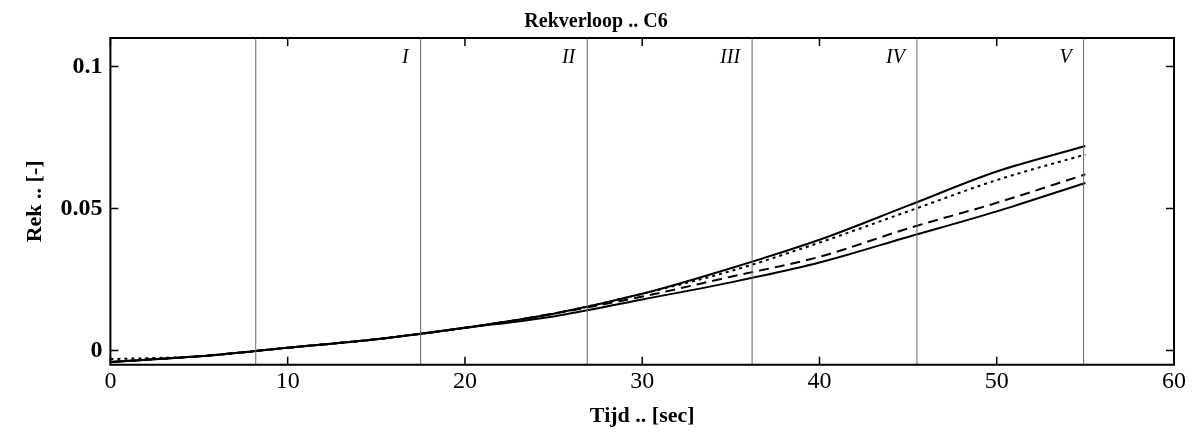  Describe the element at coordinates (464, 380) in the screenshot. I see `x-tick-label: 20` at that location.